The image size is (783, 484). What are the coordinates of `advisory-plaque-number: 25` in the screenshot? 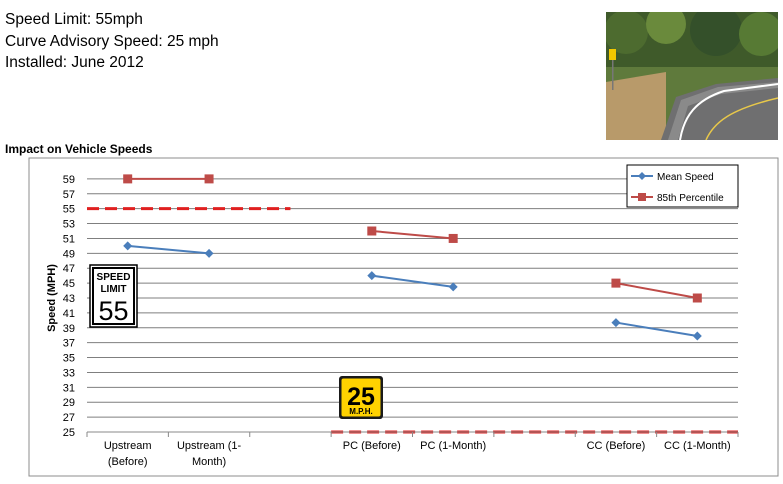 It's located at (361, 397).